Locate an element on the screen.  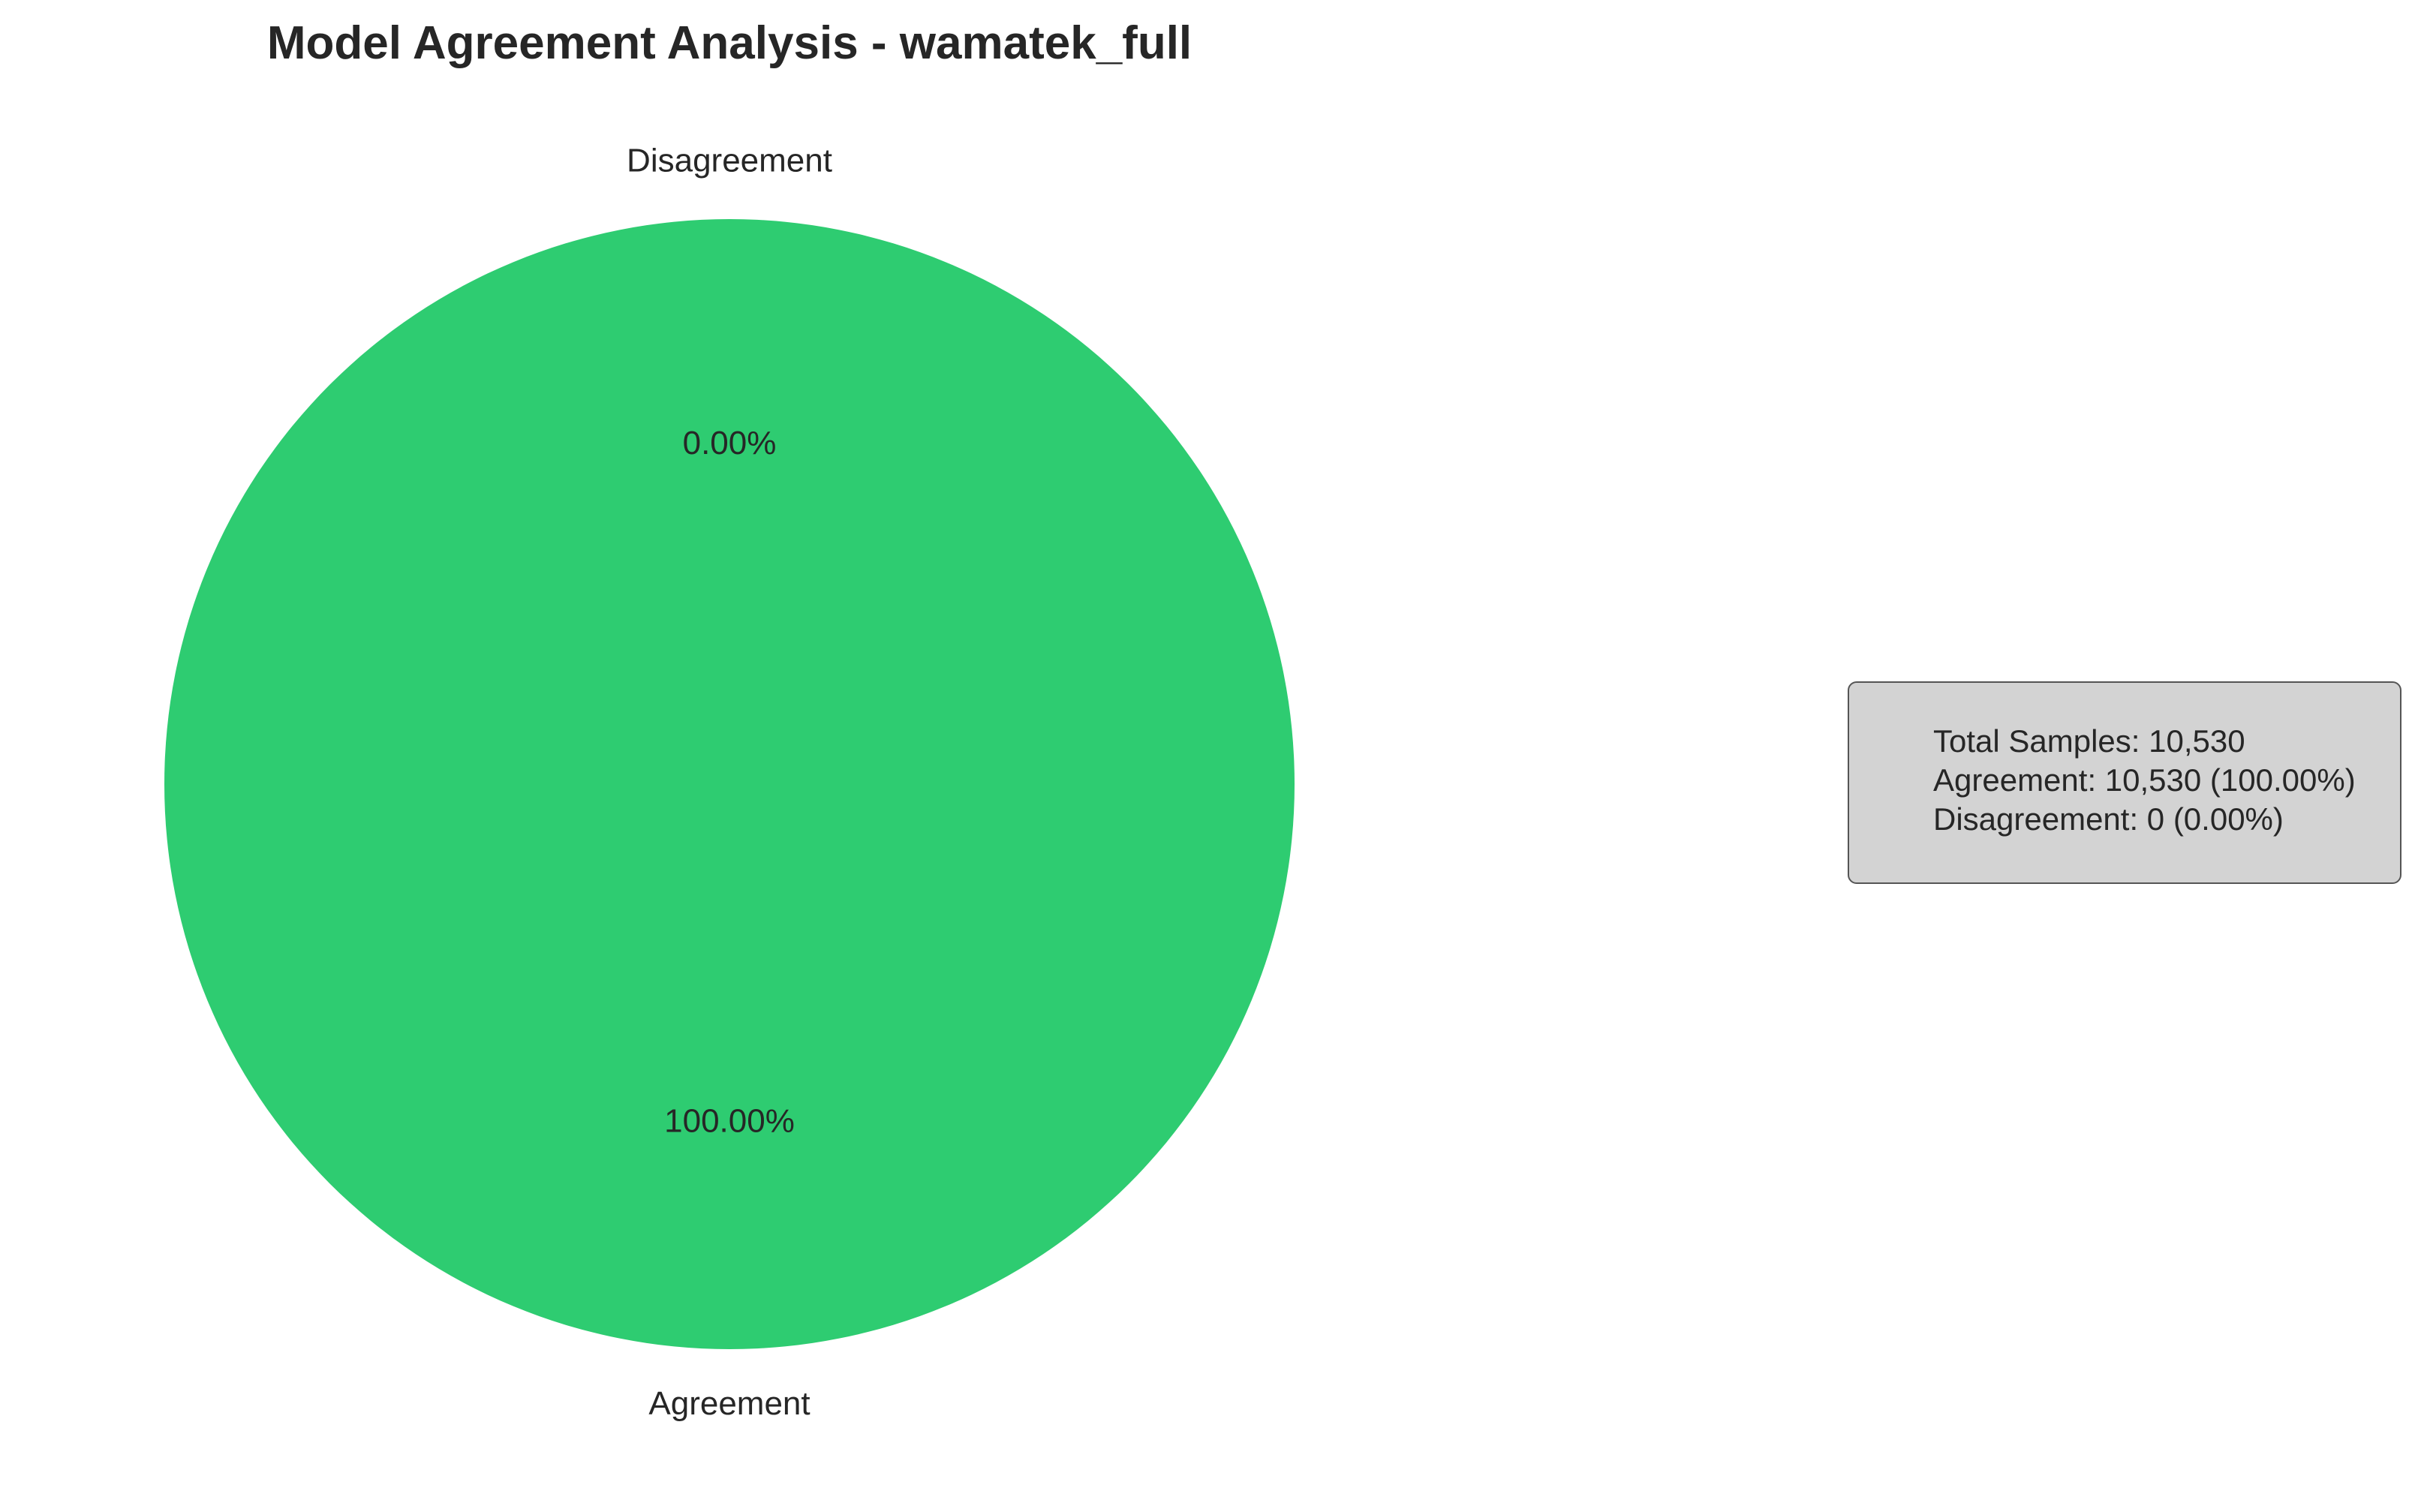
slice-label-disagreement: Disagreement is located at coordinates (729, 160).